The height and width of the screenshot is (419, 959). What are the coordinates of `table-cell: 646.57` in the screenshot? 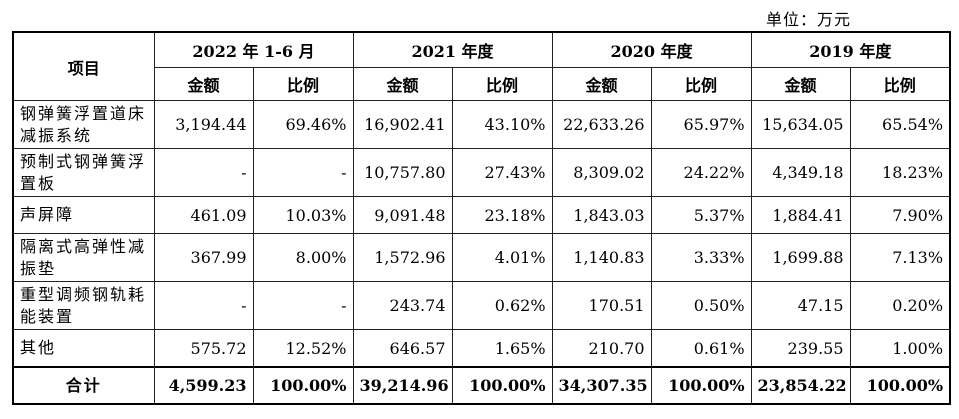 It's located at (402, 348).